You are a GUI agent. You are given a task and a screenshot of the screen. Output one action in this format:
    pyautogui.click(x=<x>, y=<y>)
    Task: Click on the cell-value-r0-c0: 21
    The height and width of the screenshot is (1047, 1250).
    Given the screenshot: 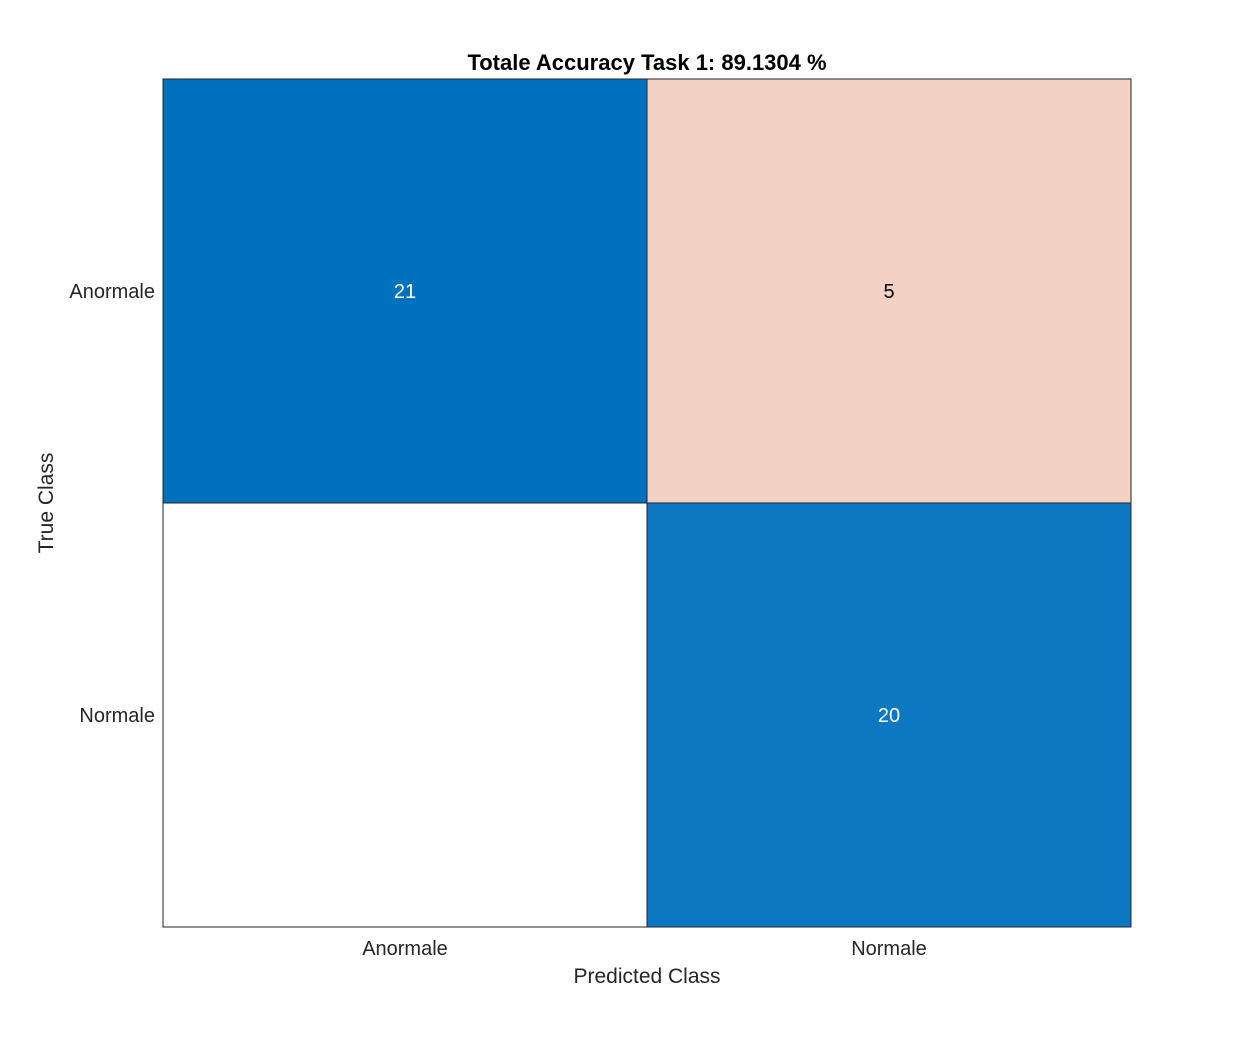 What is the action you would take?
    pyautogui.click(x=405, y=292)
    